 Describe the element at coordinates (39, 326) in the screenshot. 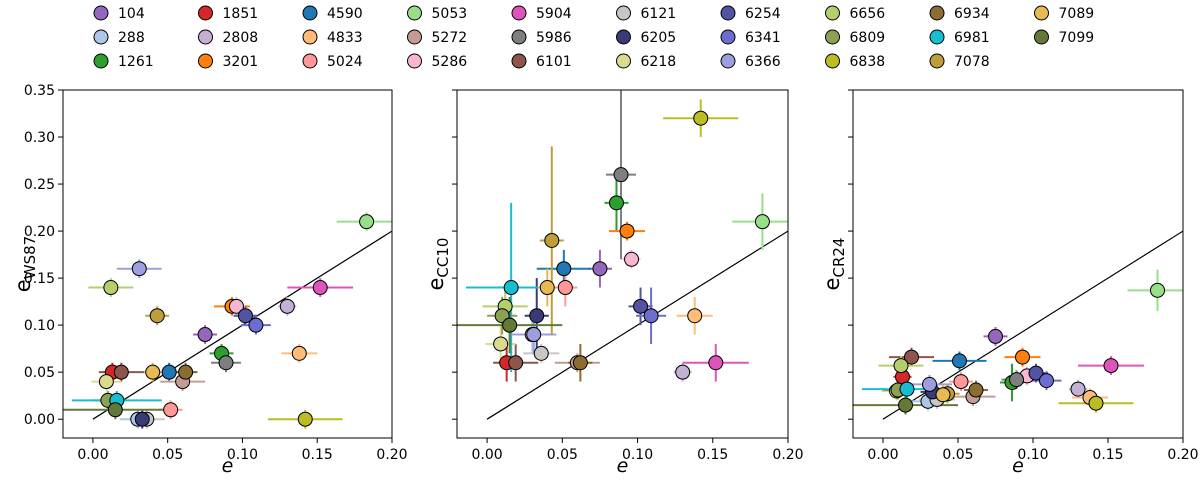

I see `y-tick-label: 0.10` at that location.